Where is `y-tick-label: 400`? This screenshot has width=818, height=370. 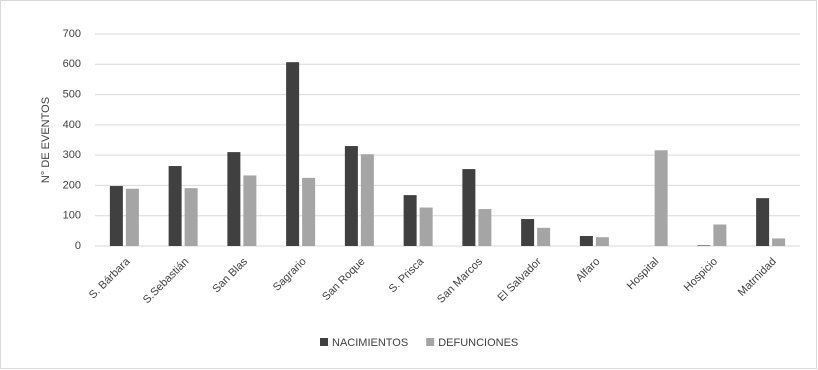
y-tick-label: 400 is located at coordinates (72, 125).